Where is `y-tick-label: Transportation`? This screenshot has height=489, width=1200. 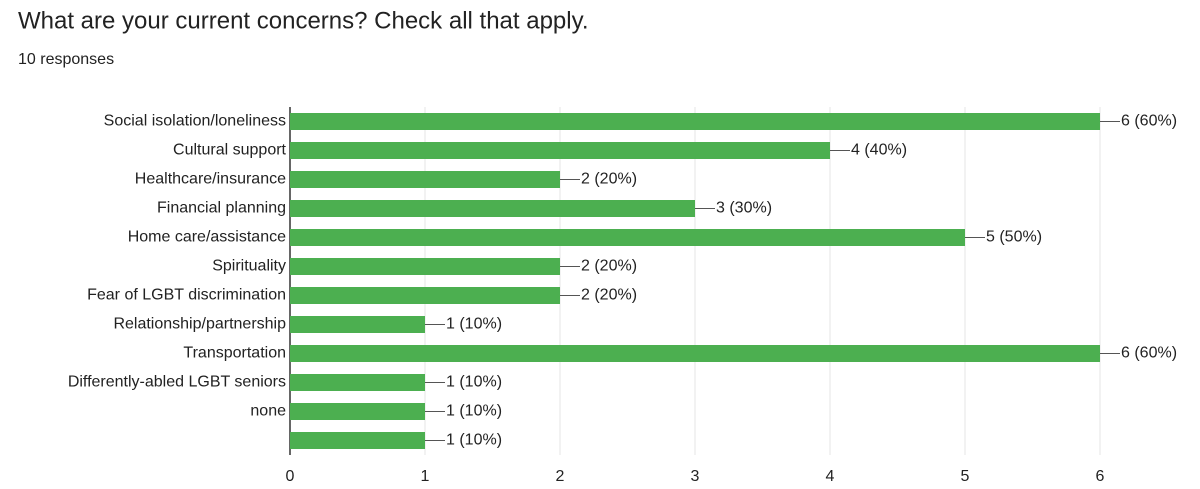
y-tick-label: Transportation is located at coordinates (234, 353).